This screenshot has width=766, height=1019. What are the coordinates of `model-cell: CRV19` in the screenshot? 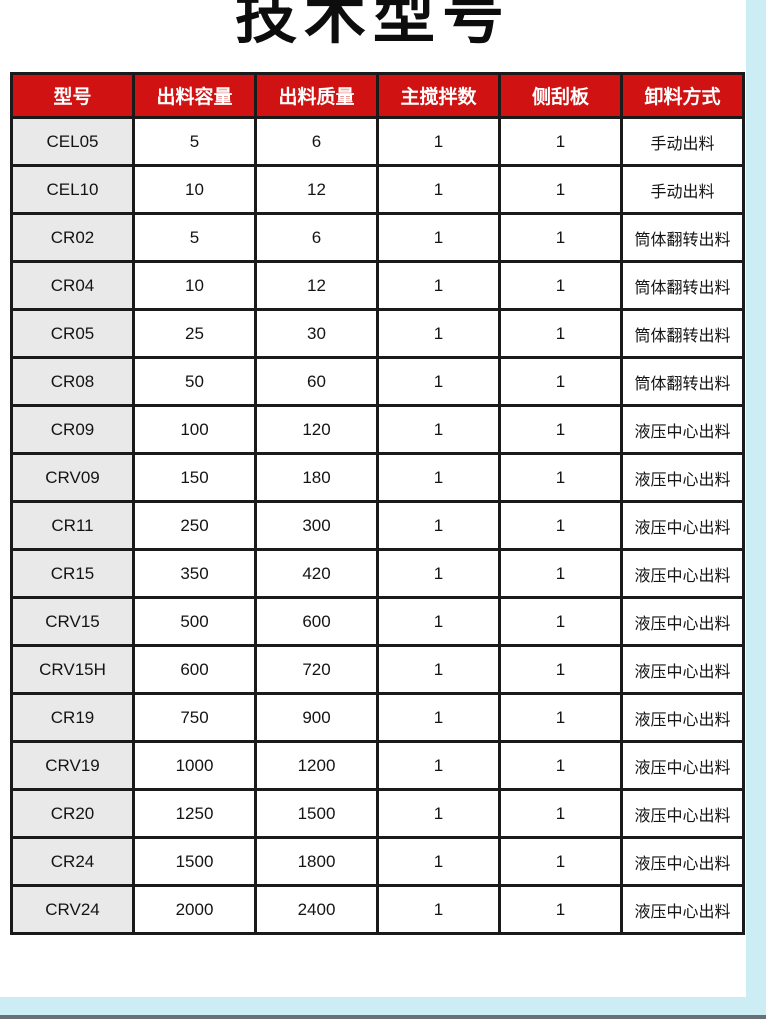 It's located at (72, 765).